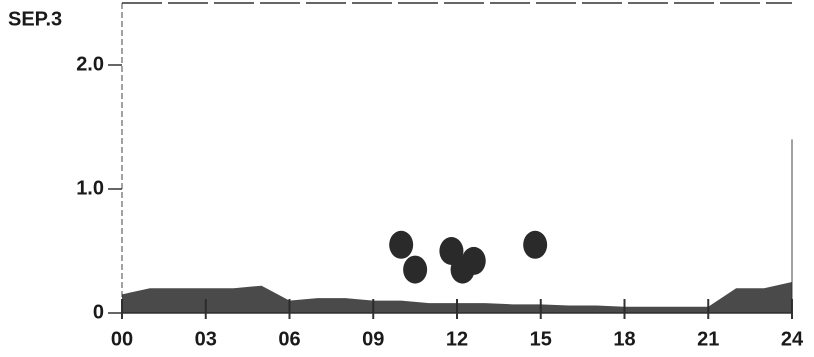  I want to click on x-tick-label: 21, so click(708, 339).